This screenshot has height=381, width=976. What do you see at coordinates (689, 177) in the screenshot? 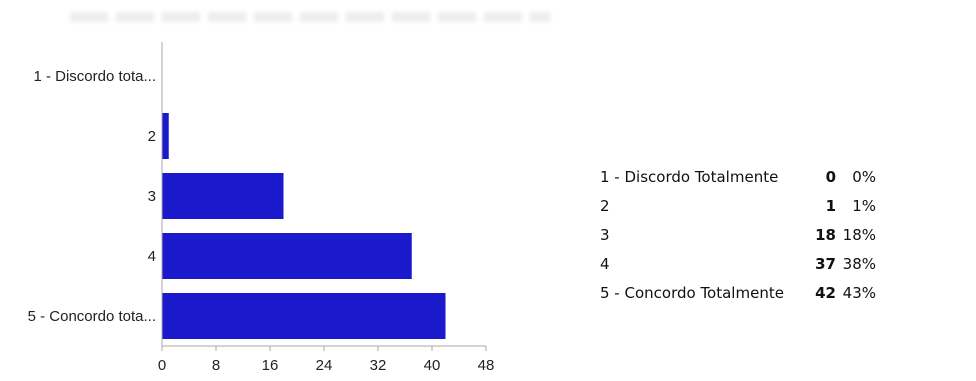
I see `summary-label: 1 - Discordo Totalmente` at bounding box center [689, 177].